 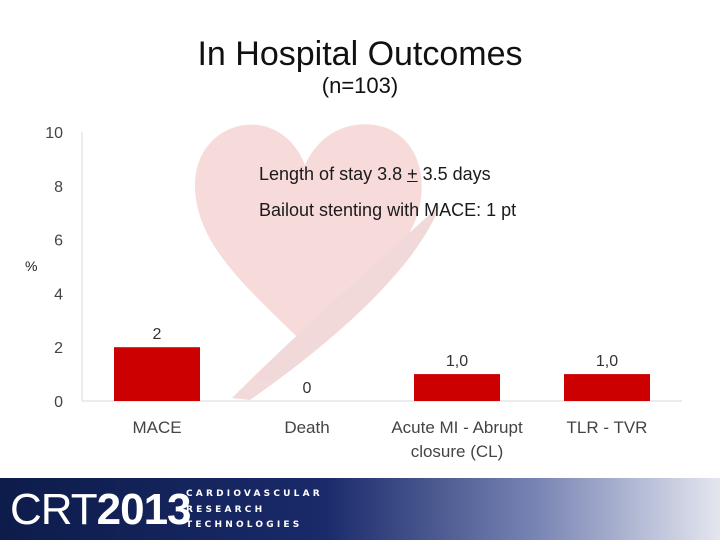 I want to click on y-tick-label: 4, so click(x=58, y=294).